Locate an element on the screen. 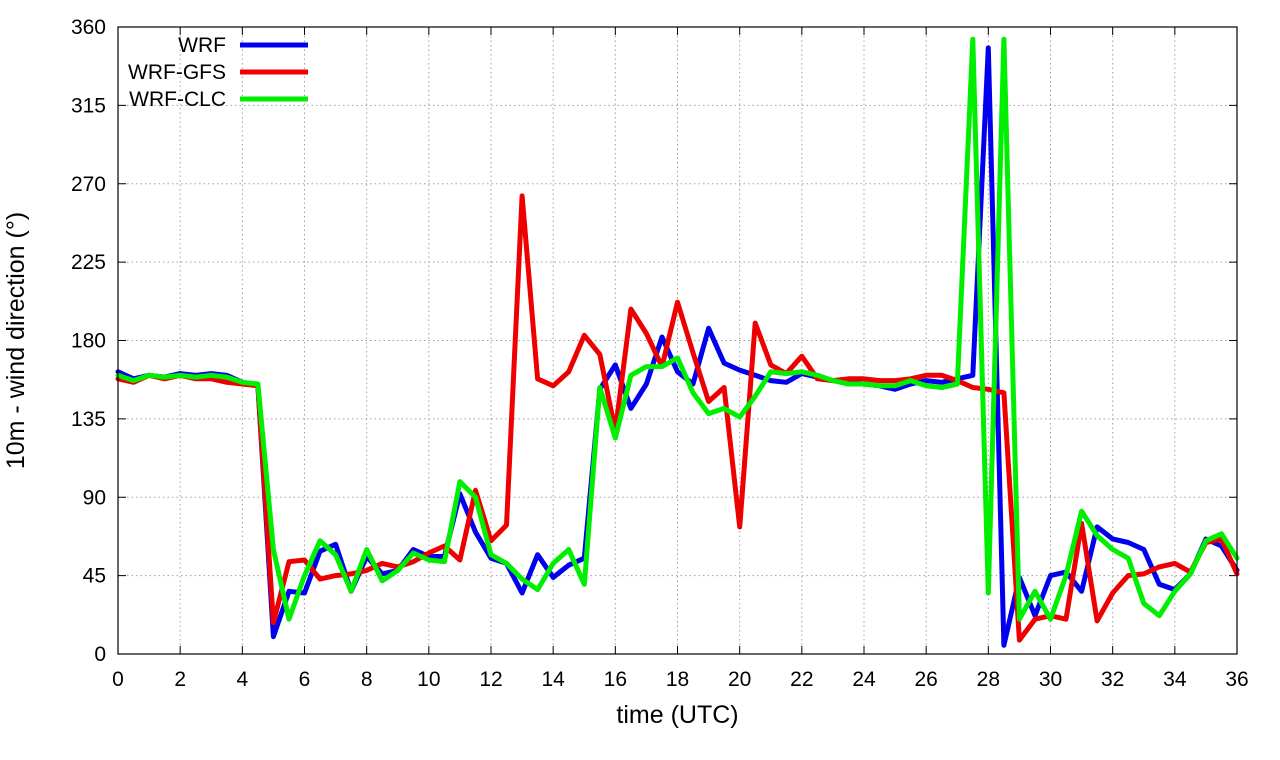 The image size is (1280, 760). legend: WRF WRF-GFS WRF-CLC is located at coordinates (218, 72).